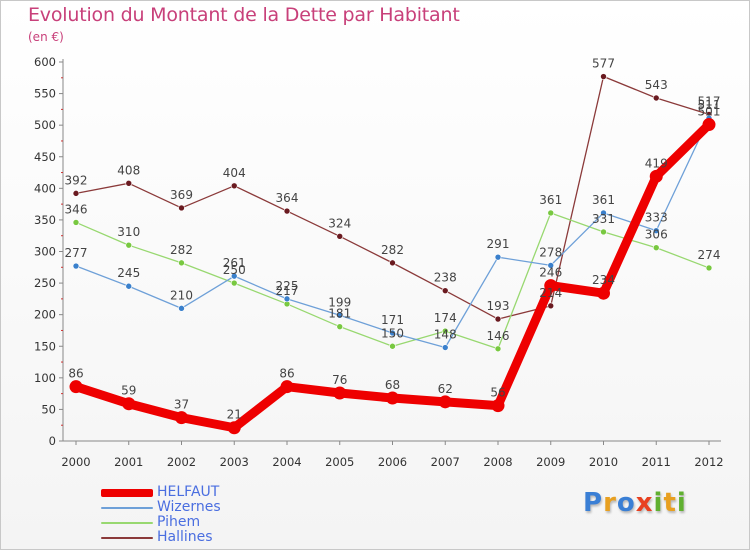  What do you see at coordinates (181, 195) in the screenshot?
I see `data-label: 369` at bounding box center [181, 195].